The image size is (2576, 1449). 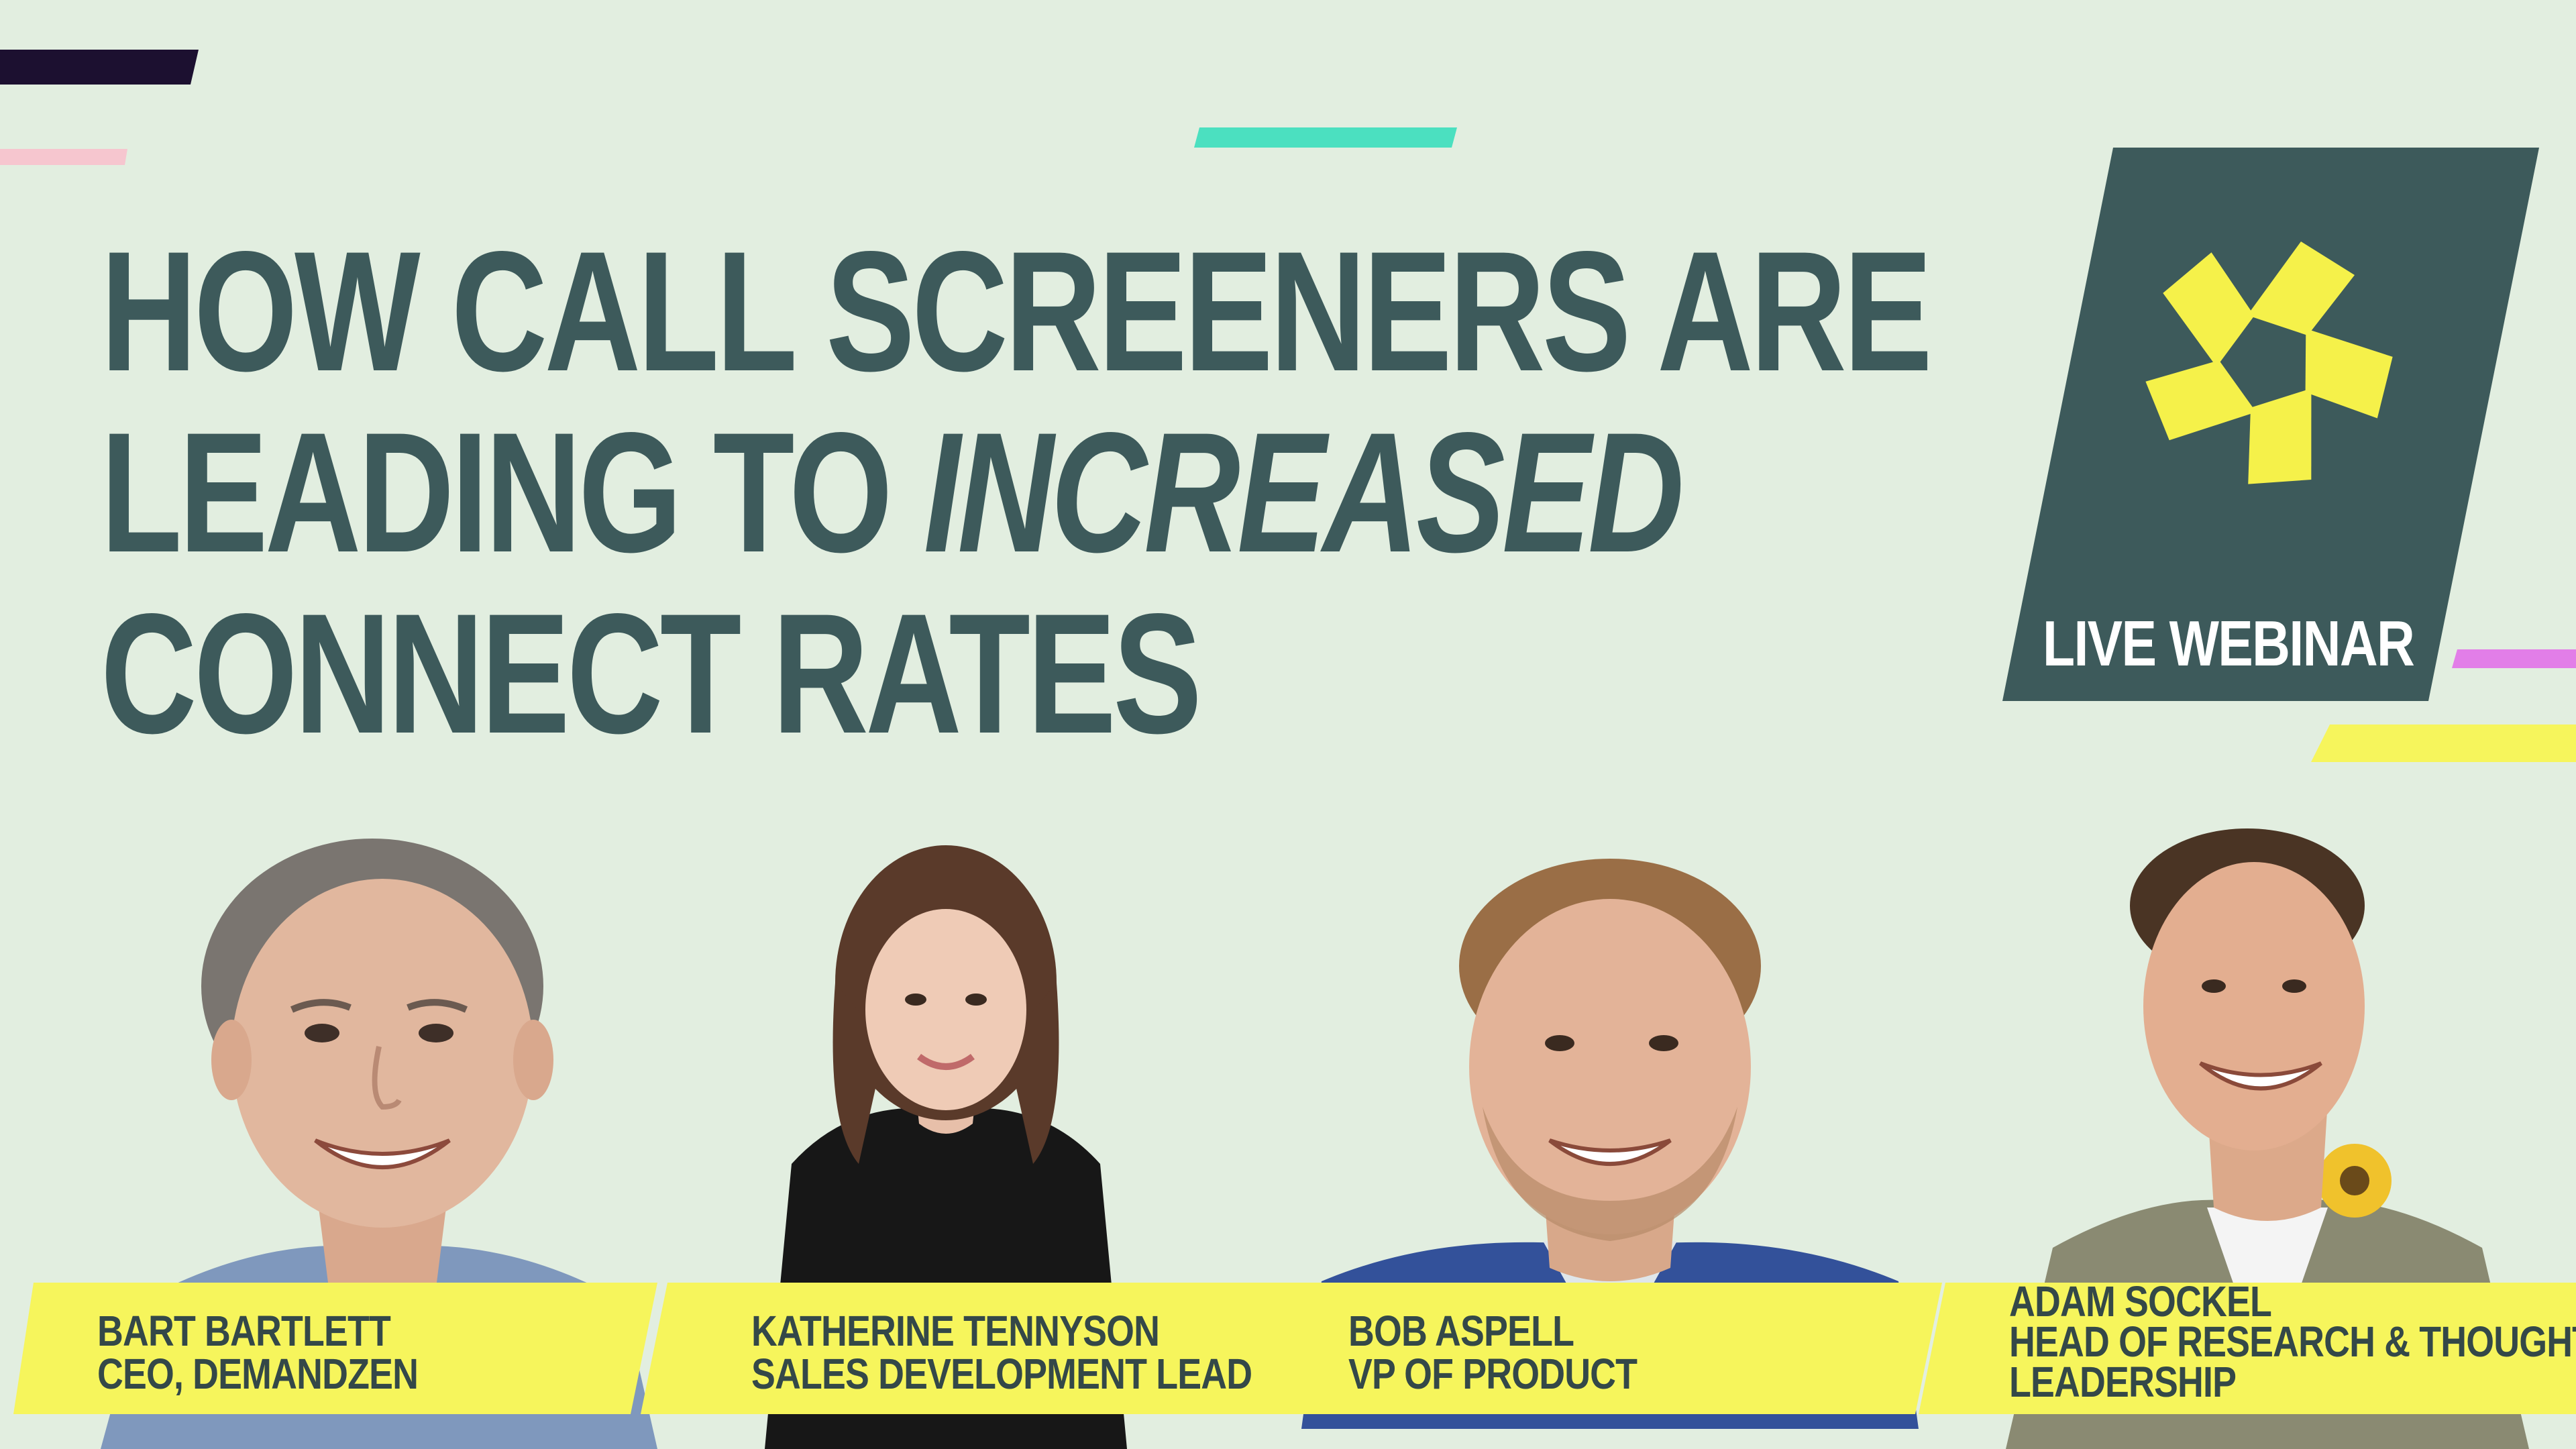 What do you see at coordinates (2355, 1181) in the screenshot?
I see `sunflower-boutonniere` at bounding box center [2355, 1181].